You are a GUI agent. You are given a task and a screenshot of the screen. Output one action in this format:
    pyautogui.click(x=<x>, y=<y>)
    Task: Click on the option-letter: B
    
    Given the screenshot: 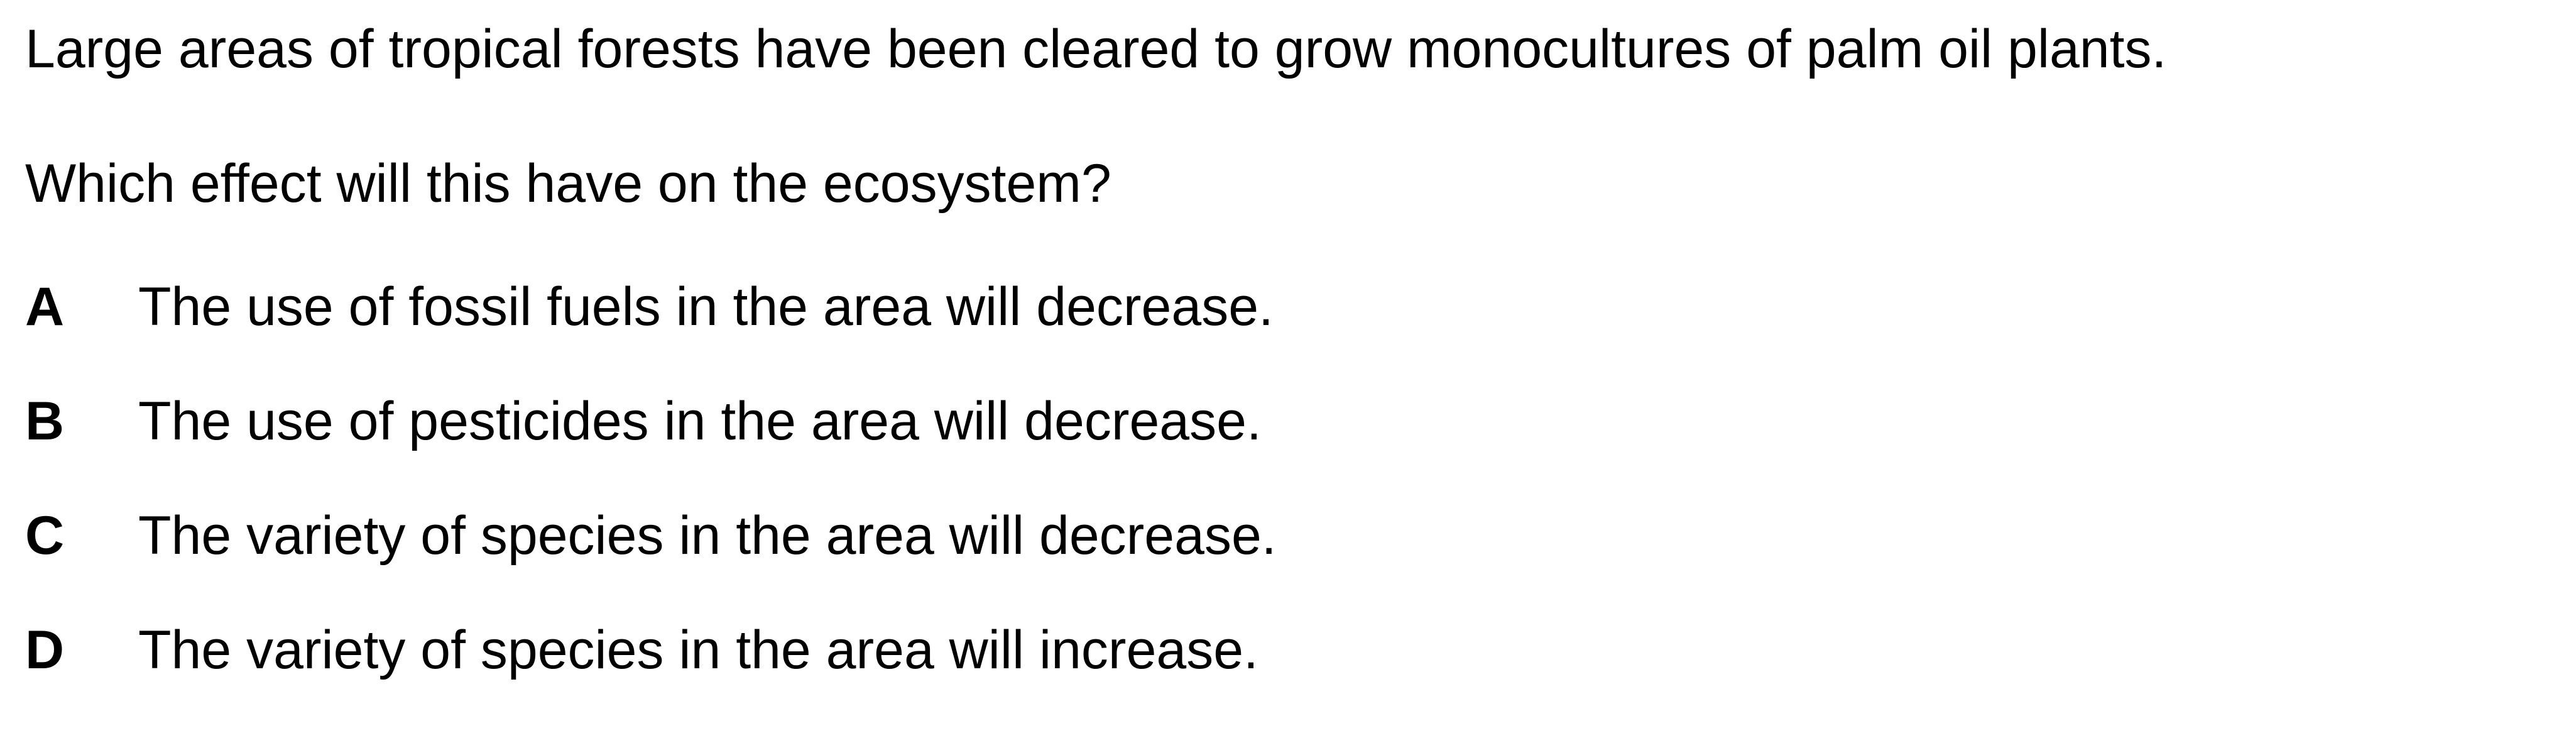 What is the action you would take?
    pyautogui.click(x=45, y=421)
    